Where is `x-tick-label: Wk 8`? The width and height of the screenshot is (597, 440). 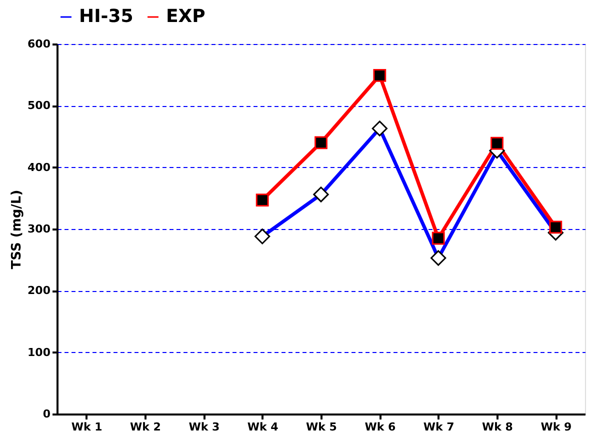 x-tick-label: Wk 8 is located at coordinates (497, 427).